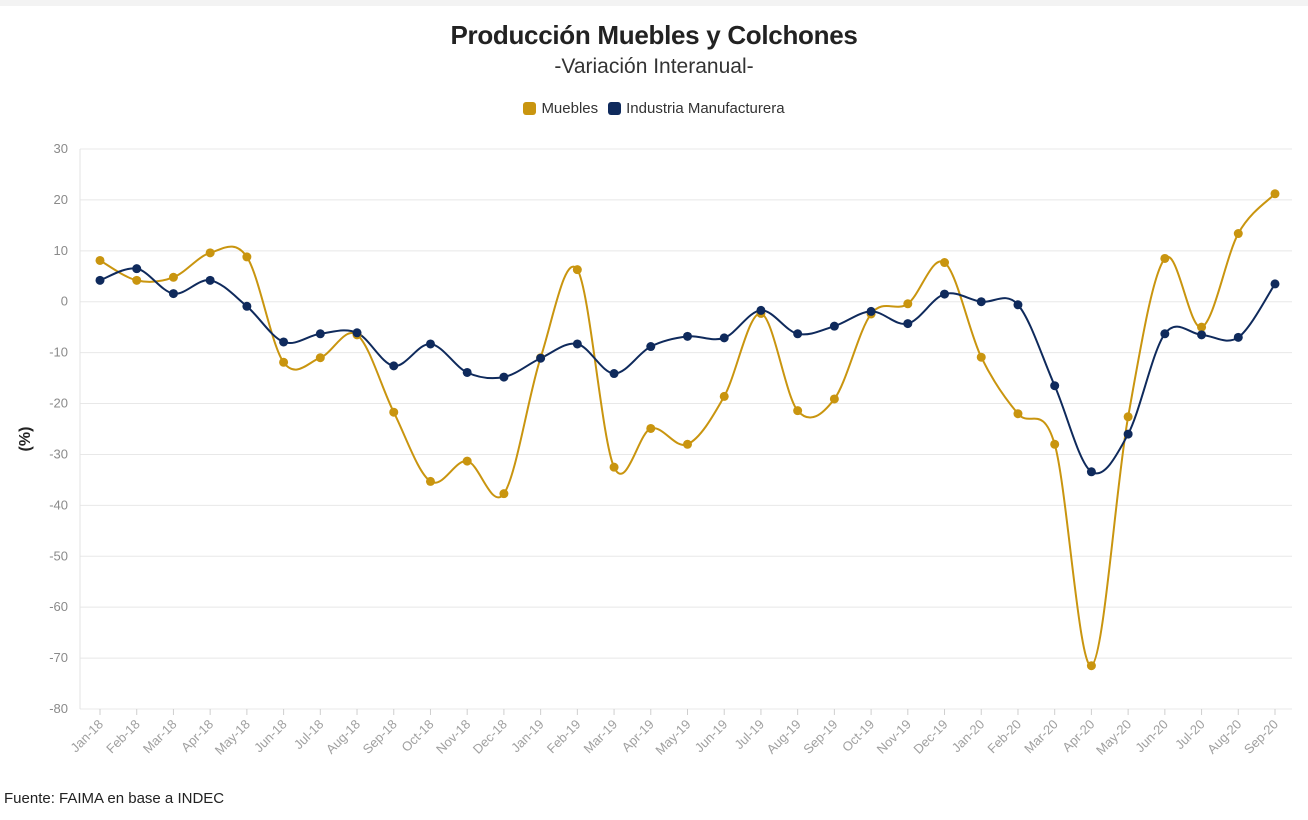  What do you see at coordinates (1224, 737) in the screenshot?
I see `x-tick-label: Aug-20` at bounding box center [1224, 737].